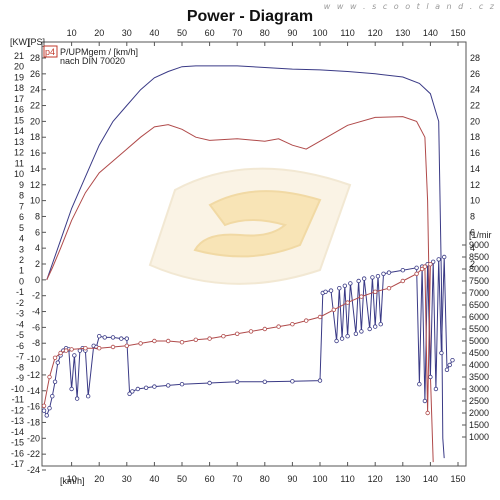 This screenshot has height=500, width=500. Describe the element at coordinates (479, 245) in the screenshot. I see `rpm-tick-label: 9000` at that location.